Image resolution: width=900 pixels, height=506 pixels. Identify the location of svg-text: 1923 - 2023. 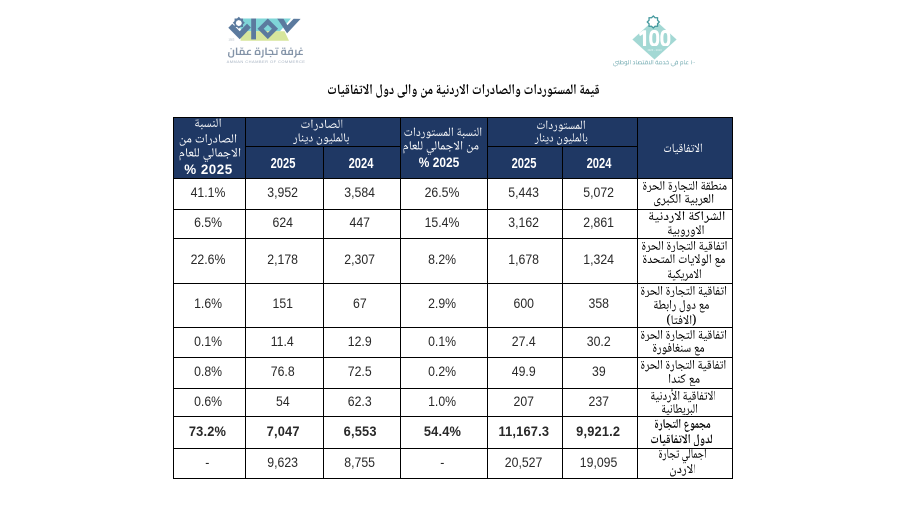
(654, 50).